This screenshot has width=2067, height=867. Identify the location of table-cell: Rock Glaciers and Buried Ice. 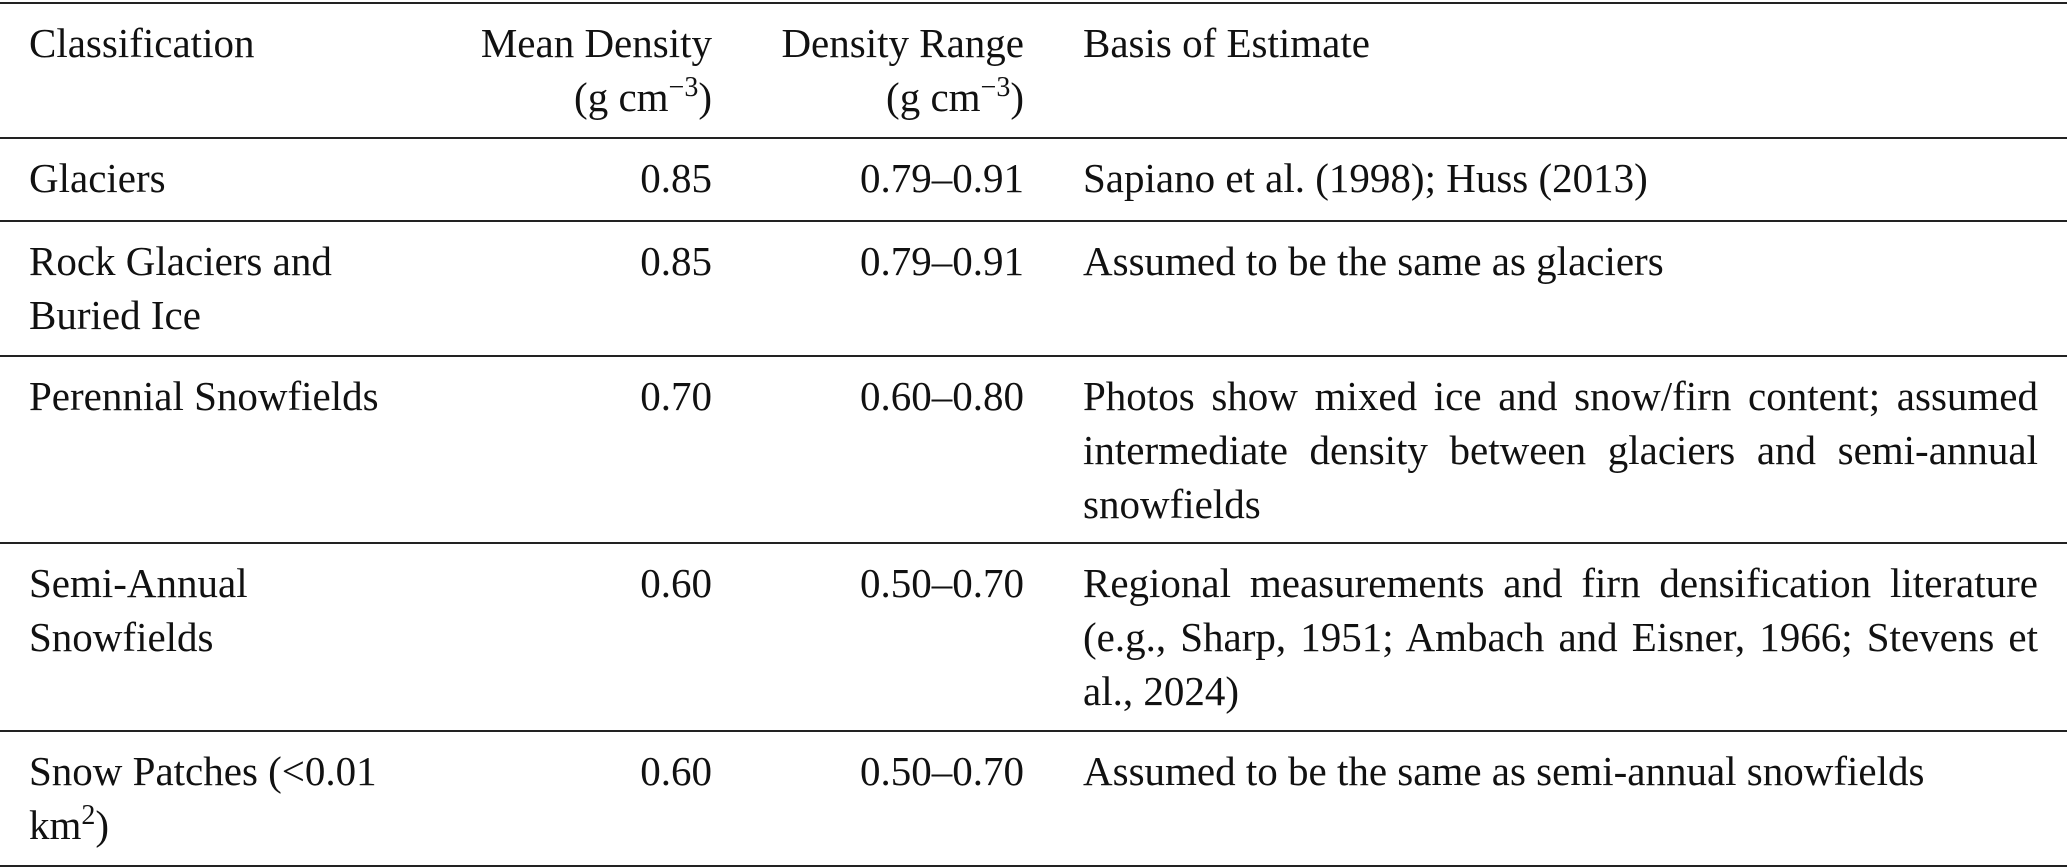
(215, 288).